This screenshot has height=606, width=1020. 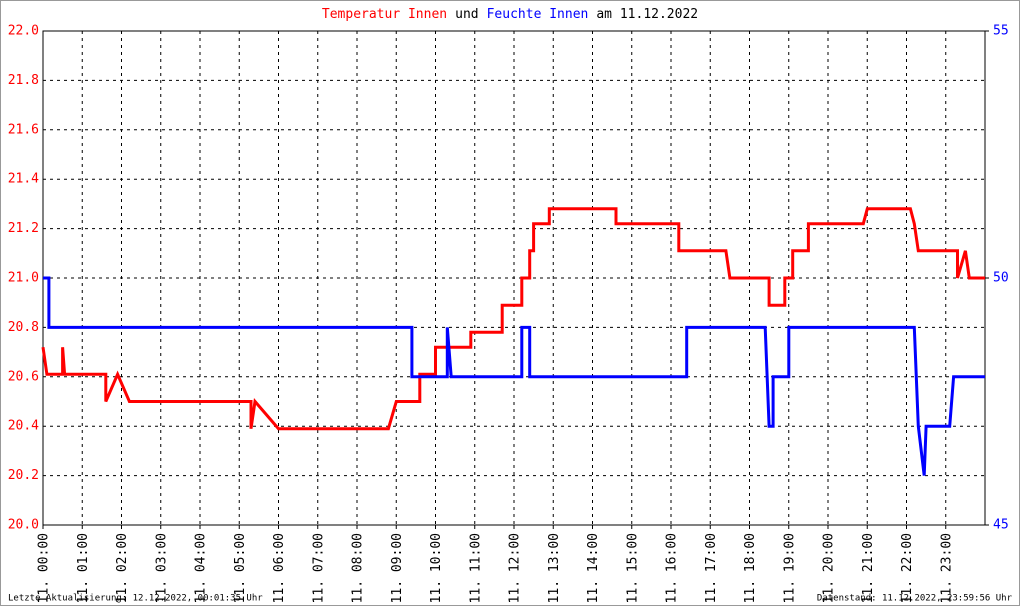 What do you see at coordinates (593, 568) in the screenshot?
I see `x-tick-label: 11. 14:00` at bounding box center [593, 568].